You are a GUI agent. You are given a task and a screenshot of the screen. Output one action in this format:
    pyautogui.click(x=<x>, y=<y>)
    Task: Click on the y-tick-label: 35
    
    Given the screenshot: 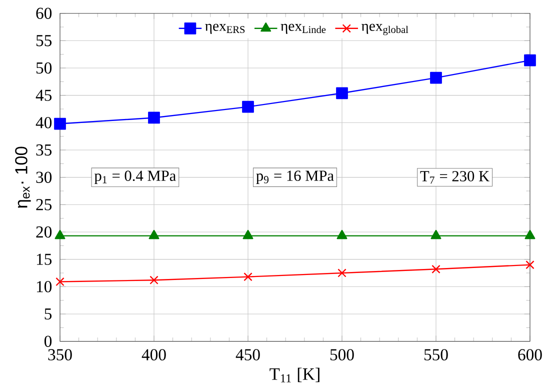 What is the action you would take?
    pyautogui.click(x=44, y=150)
    